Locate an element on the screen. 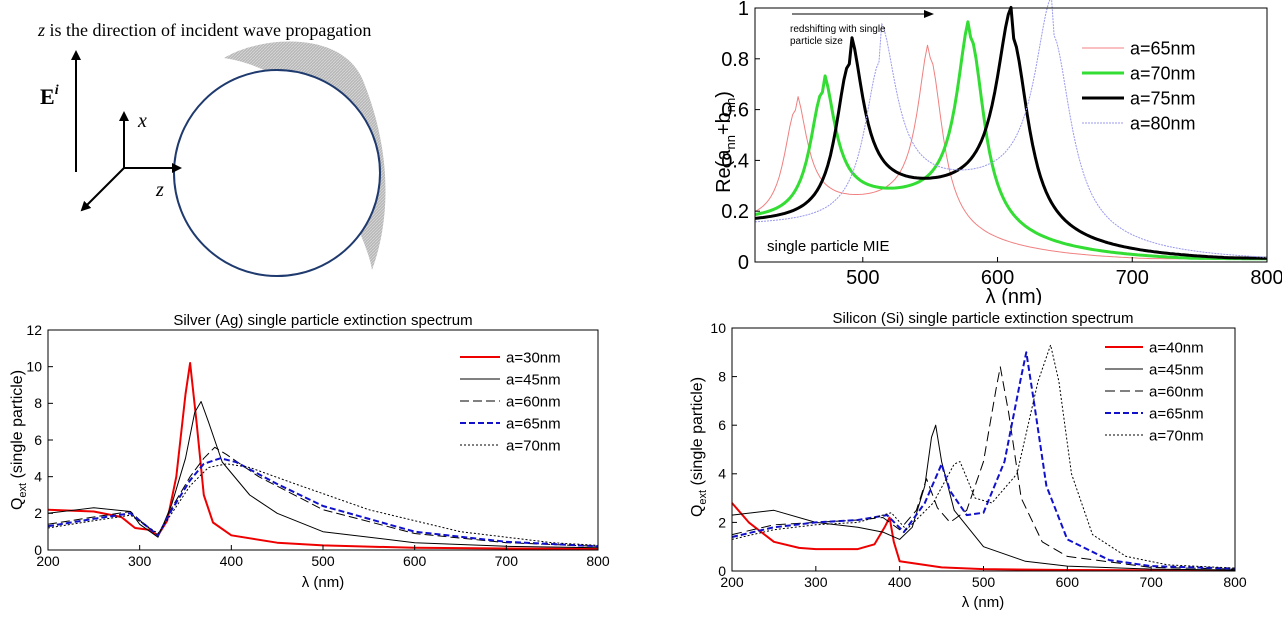 This screenshot has width=1282, height=625. y-tick-label: 1 is located at coordinates (743, 10).